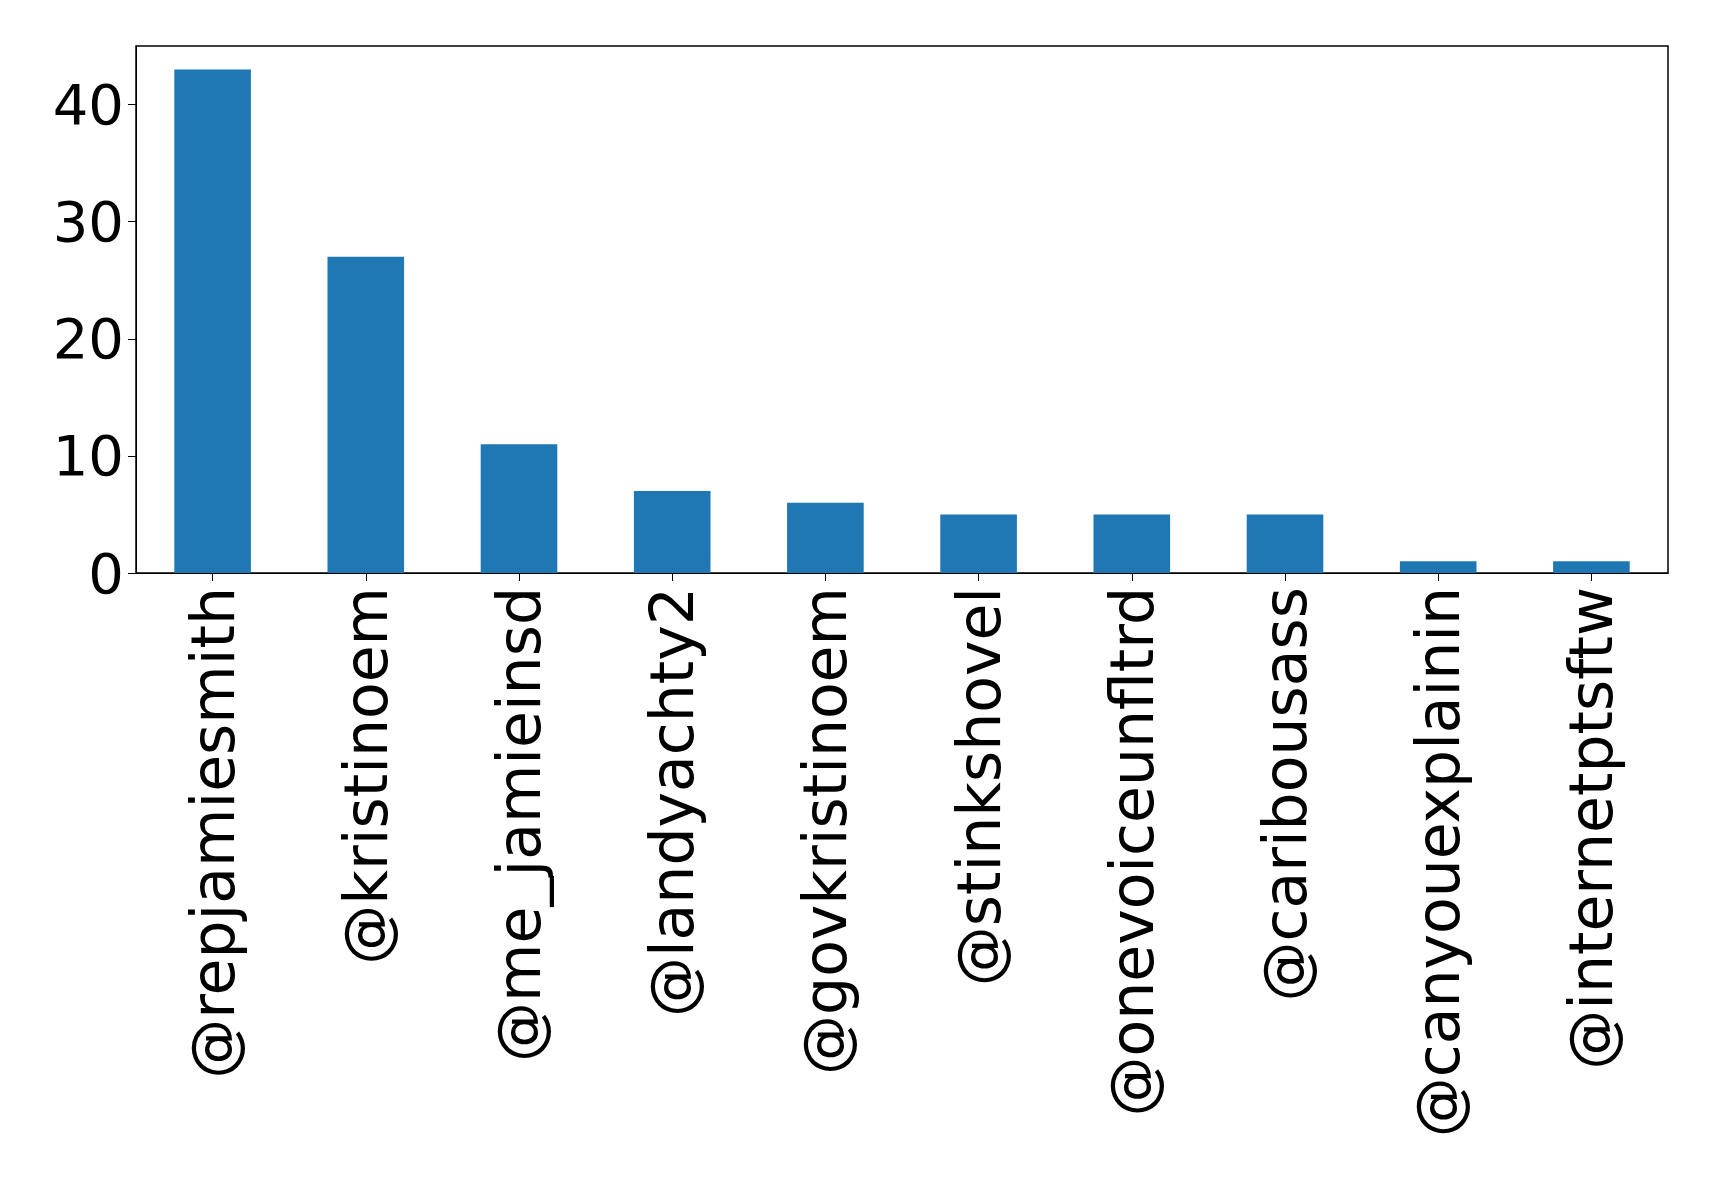 The image size is (1719, 1201). What do you see at coordinates (519, 824) in the screenshot?
I see `x-tick-label: @me_jamieinsd` at bounding box center [519, 824].